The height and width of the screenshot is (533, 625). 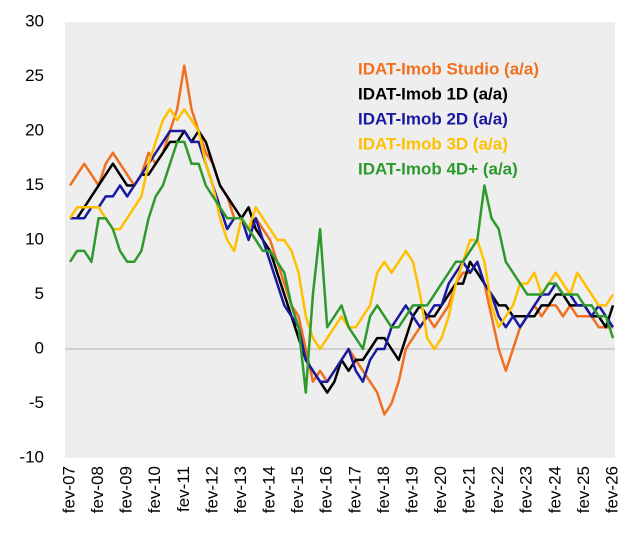 What do you see at coordinates (448, 68) in the screenshot?
I see `legend-label: IDAT-Imob Studio (a/a)` at bounding box center [448, 68].